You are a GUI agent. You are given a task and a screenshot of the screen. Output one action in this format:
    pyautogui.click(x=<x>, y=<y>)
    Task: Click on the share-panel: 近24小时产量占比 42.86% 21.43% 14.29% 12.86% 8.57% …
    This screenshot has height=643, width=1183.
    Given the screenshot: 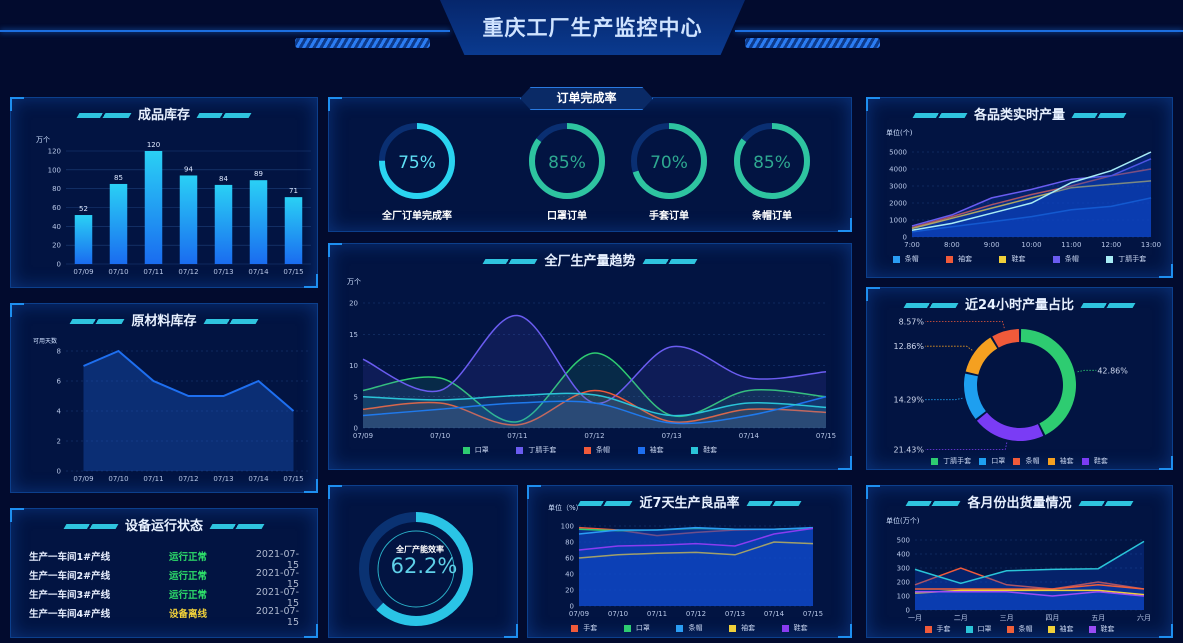 What is the action you would take?
    pyautogui.click(x=1019, y=378)
    